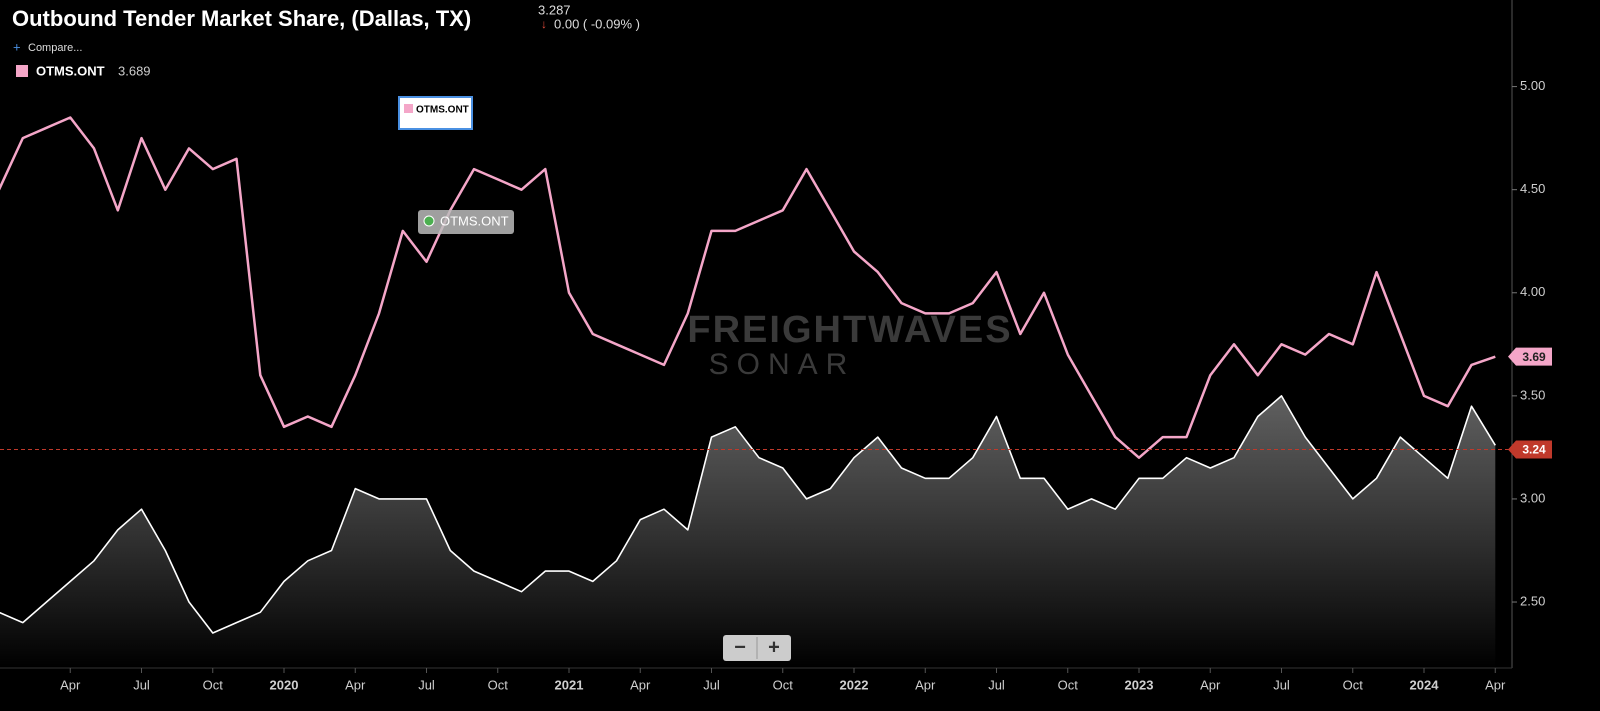 This screenshot has width=1600, height=711. Describe the element at coordinates (1532, 394) in the screenshot. I see `y-tick-label: 3.50` at that location.